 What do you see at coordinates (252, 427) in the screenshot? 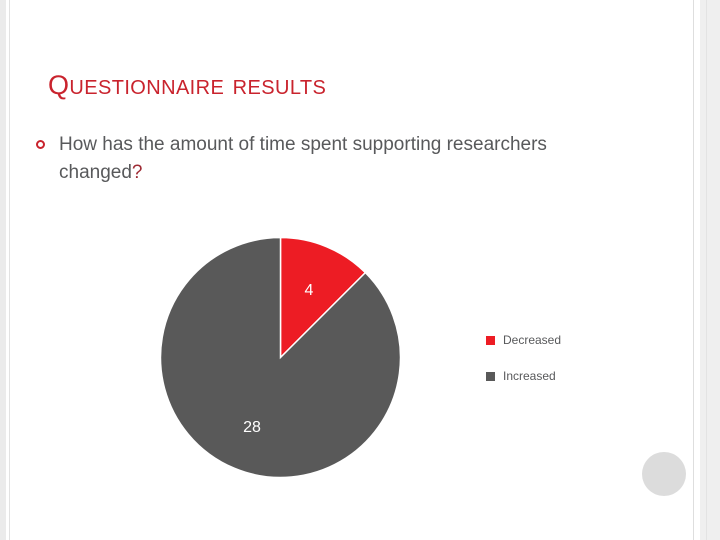
I see `pie-data-label-increased: 28` at bounding box center [252, 427].